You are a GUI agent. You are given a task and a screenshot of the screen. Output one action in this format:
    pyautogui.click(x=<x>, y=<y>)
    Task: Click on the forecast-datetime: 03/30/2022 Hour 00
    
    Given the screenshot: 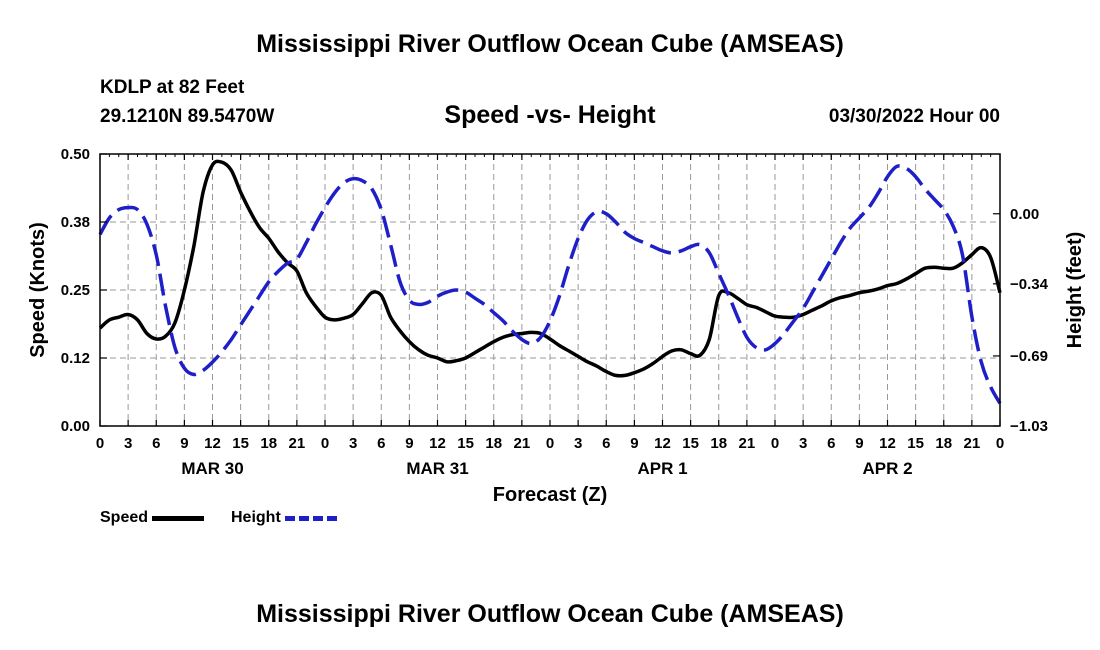 What is the action you would take?
    pyautogui.click(x=914, y=116)
    